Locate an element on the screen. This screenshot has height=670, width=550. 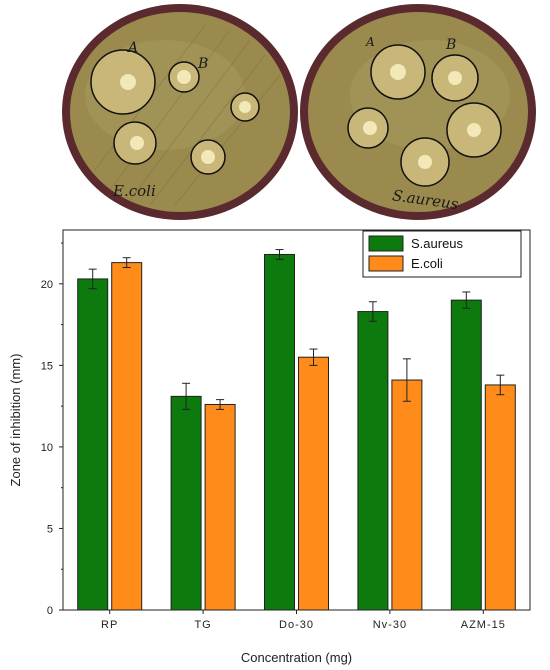
disc-label-B-ecoli: B is located at coordinates (202, 64).